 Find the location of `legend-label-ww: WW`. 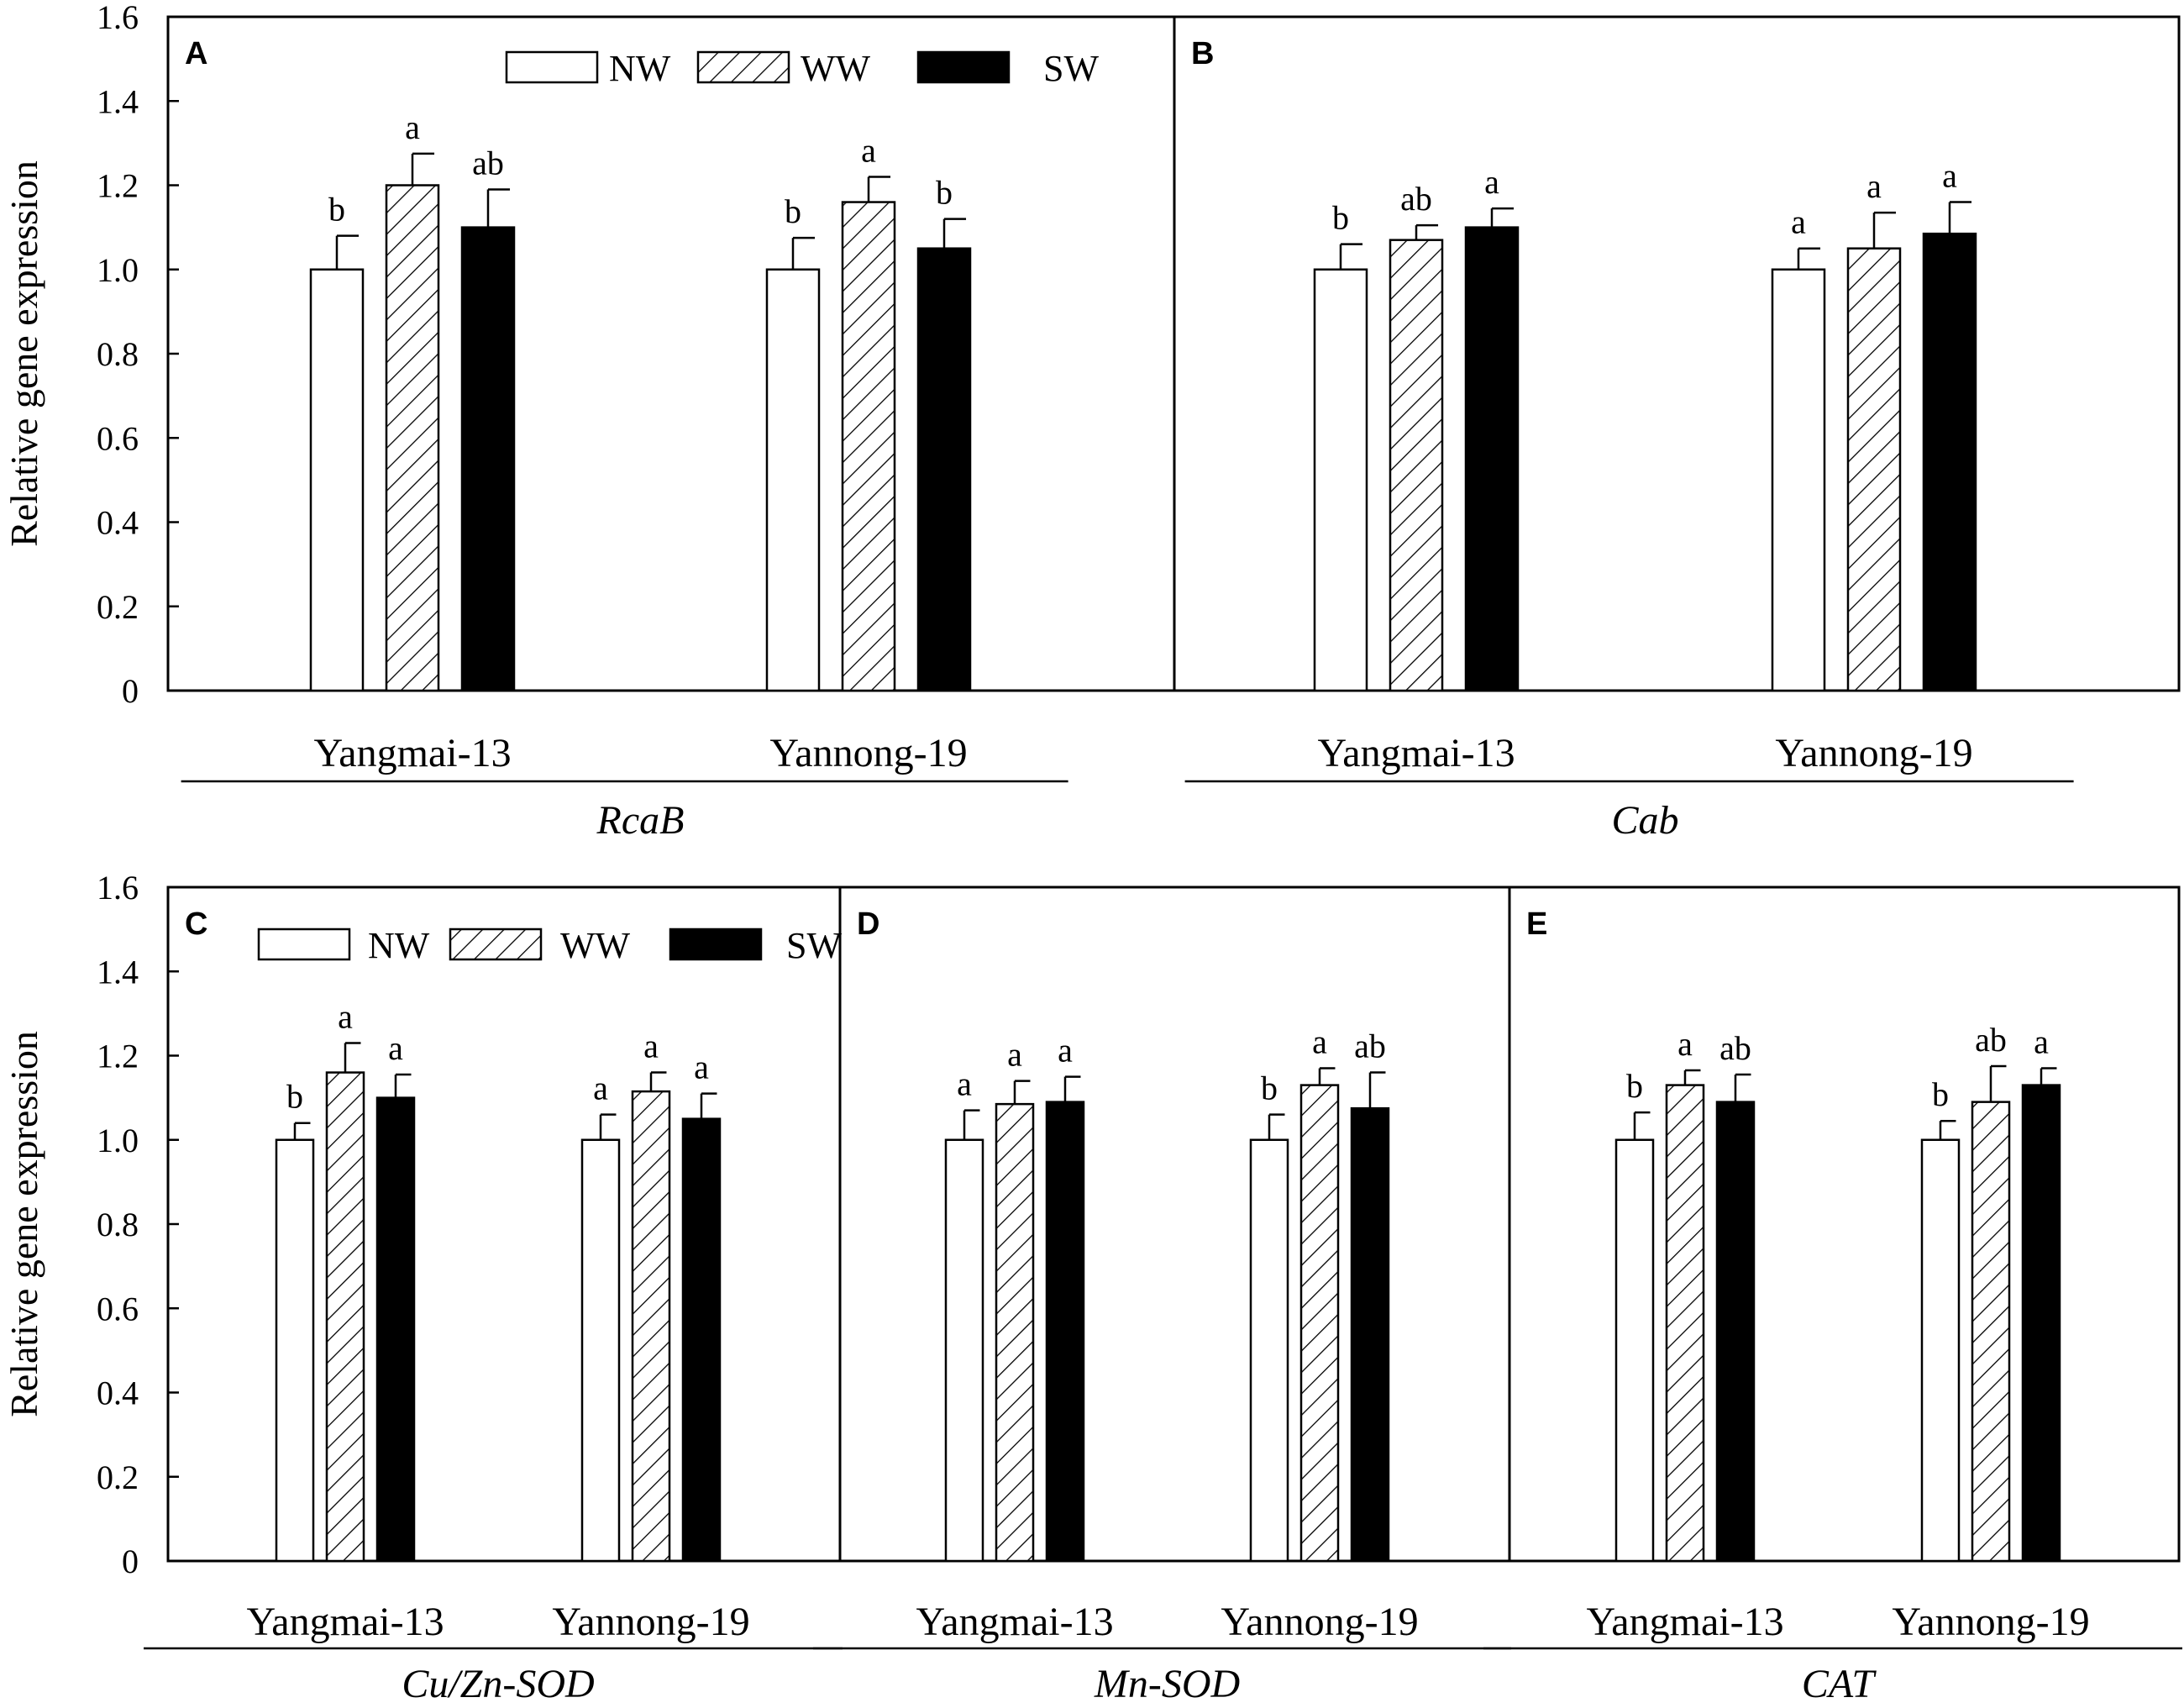

legend-label-ww: WW is located at coordinates (836, 68).